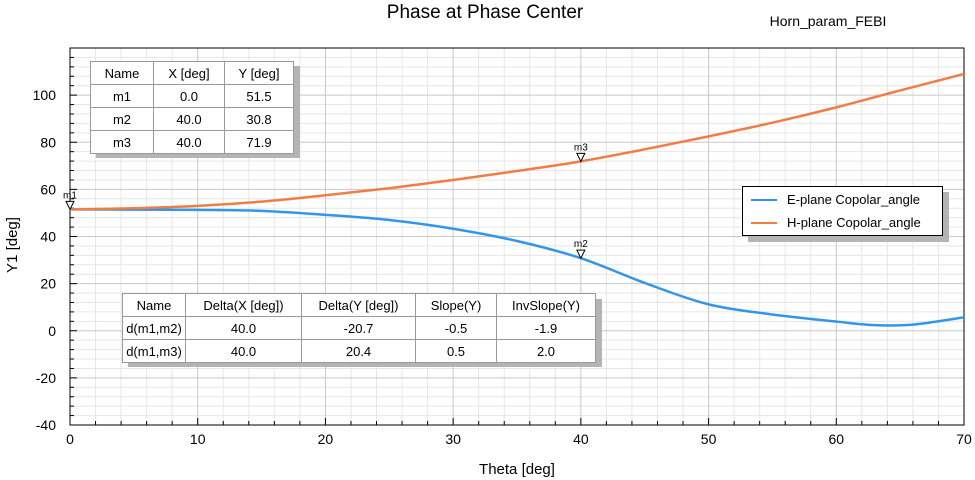 This screenshot has height=480, width=975. Describe the element at coordinates (122, 142) in the screenshot. I see `table-cell: m3` at that location.